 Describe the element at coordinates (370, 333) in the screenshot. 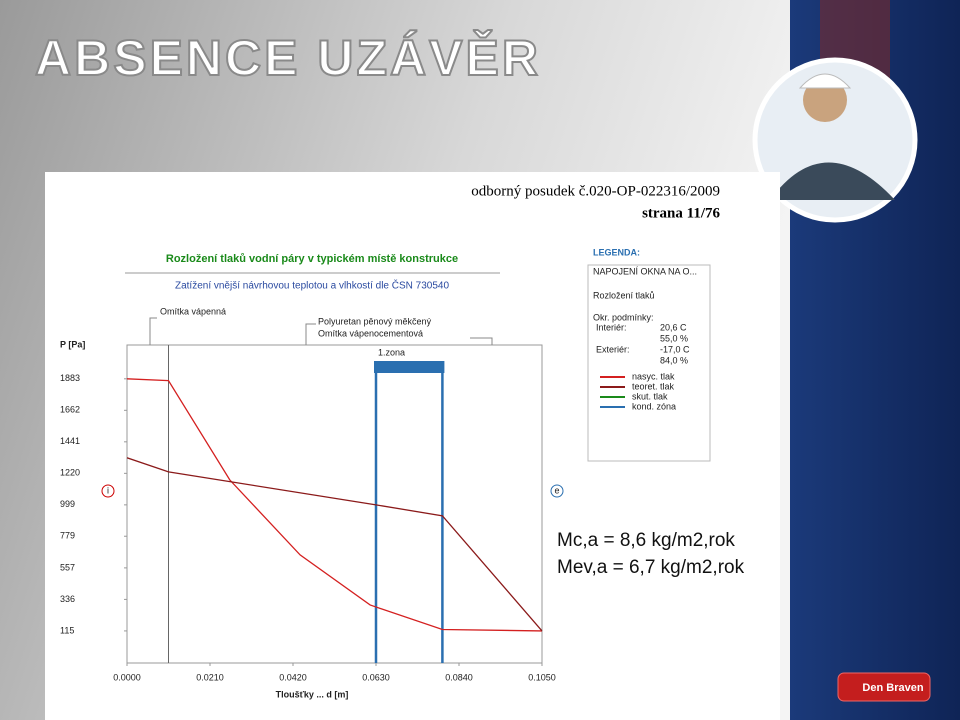

I see `layer-label: Omítka vápenocementová` at that location.